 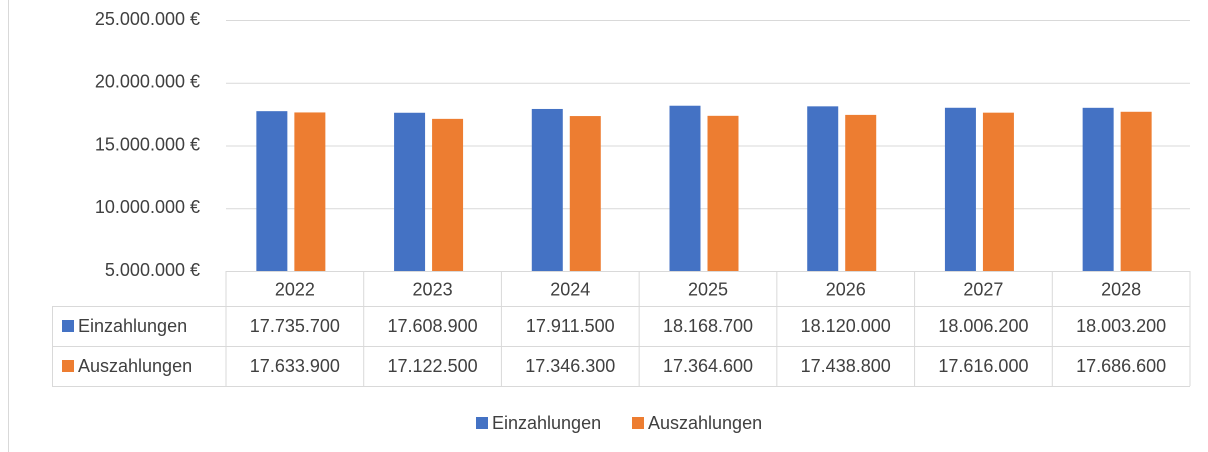 What do you see at coordinates (147, 144) in the screenshot?
I see `y-tick-label: 15.000.000 €` at bounding box center [147, 144].